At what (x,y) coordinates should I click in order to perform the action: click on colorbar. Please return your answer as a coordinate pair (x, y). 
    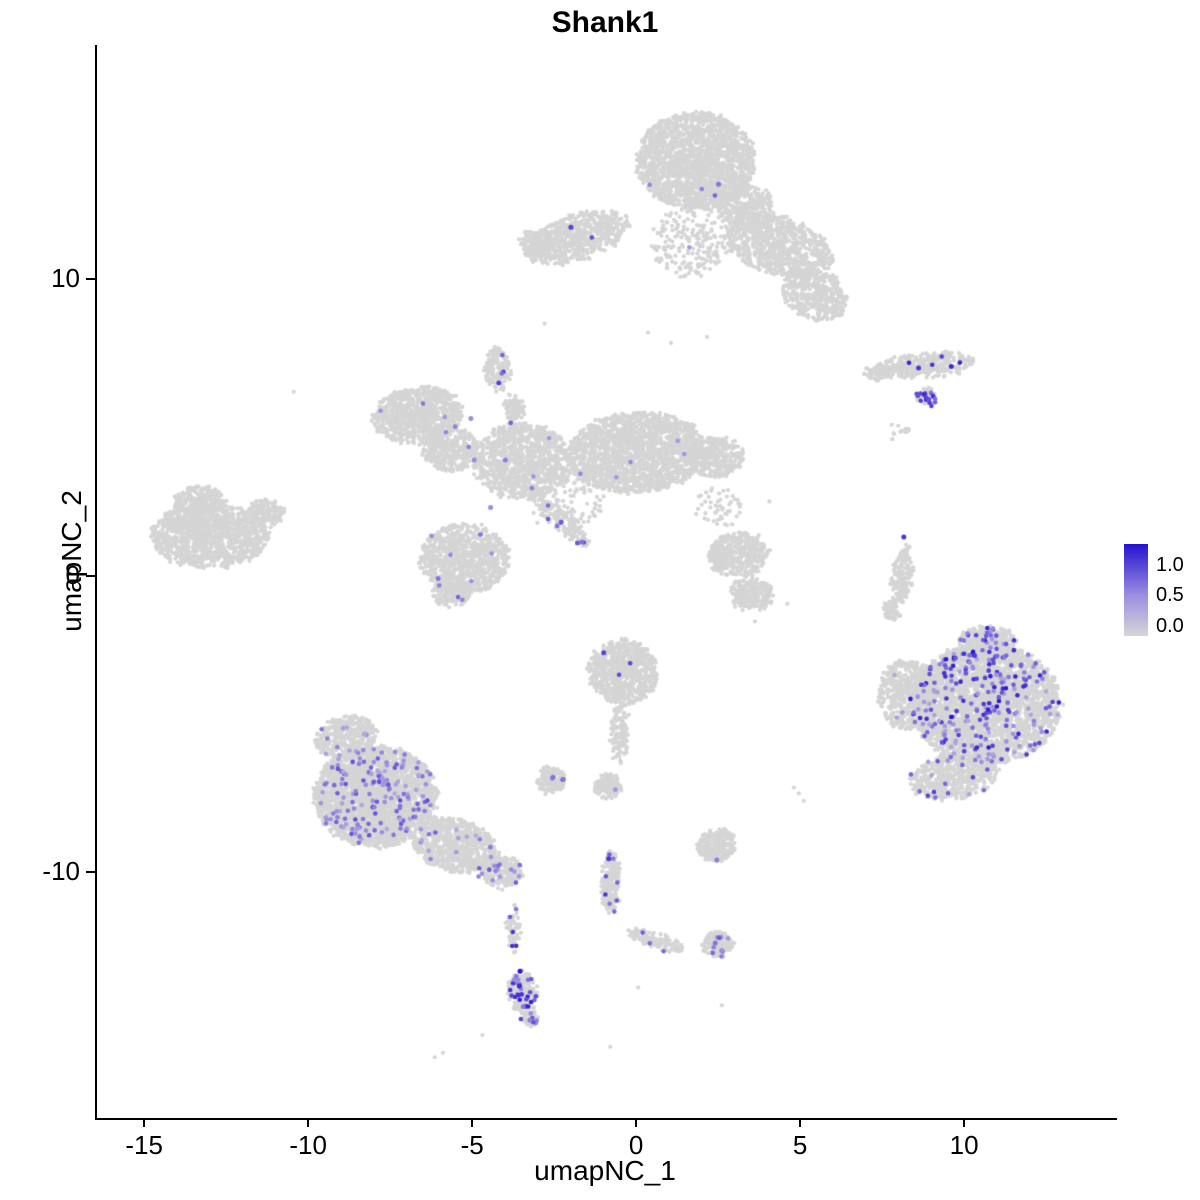
    Looking at the image, I should click on (1136, 590).